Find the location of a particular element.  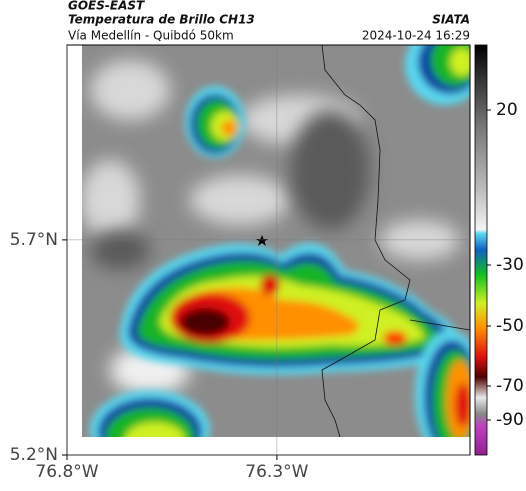

colorbar is located at coordinates (481, 250).